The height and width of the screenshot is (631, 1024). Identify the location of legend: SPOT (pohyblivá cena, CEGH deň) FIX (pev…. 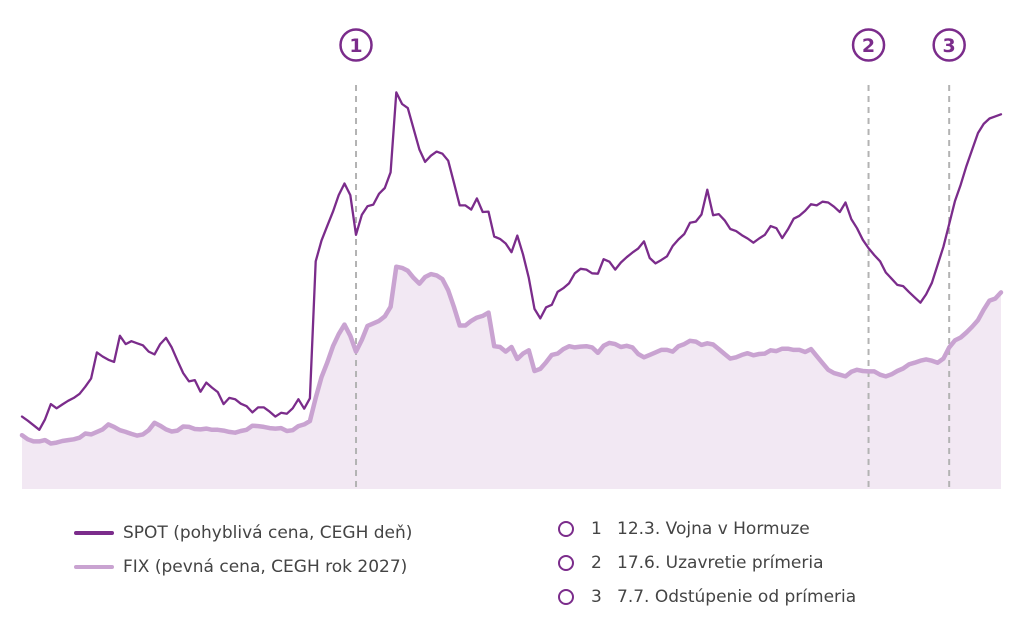
(243, 550).